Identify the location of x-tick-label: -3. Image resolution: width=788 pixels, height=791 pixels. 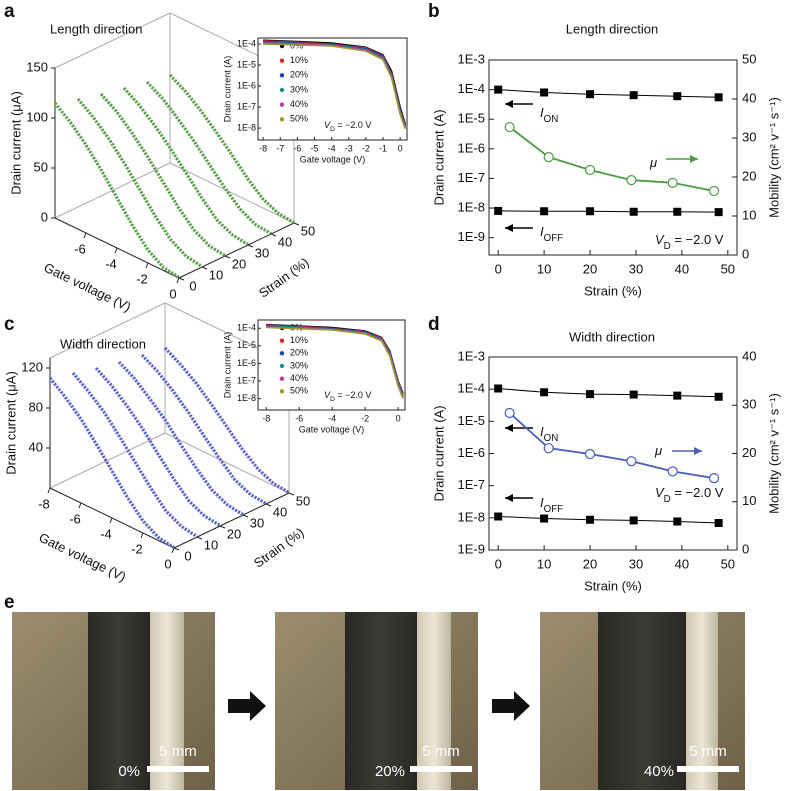
(349, 148).